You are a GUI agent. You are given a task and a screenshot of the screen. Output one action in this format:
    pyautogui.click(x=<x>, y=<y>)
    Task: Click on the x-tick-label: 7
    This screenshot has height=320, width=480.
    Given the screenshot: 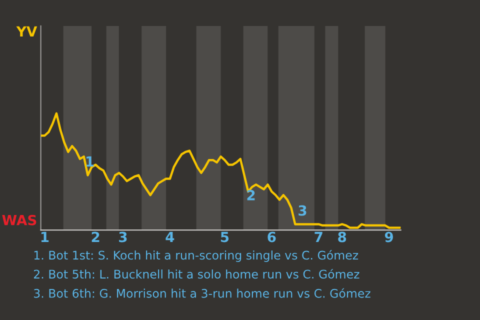 What is the action you would take?
    pyautogui.click(x=318, y=237)
    